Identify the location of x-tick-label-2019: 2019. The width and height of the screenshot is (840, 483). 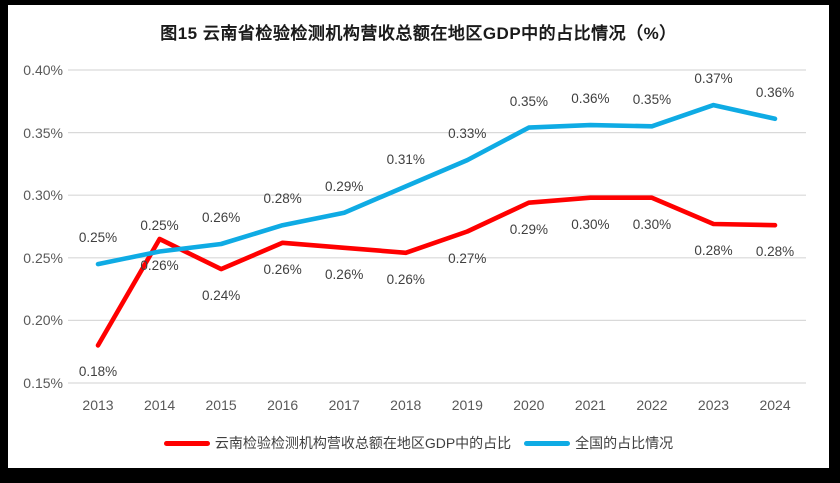
(467, 405).